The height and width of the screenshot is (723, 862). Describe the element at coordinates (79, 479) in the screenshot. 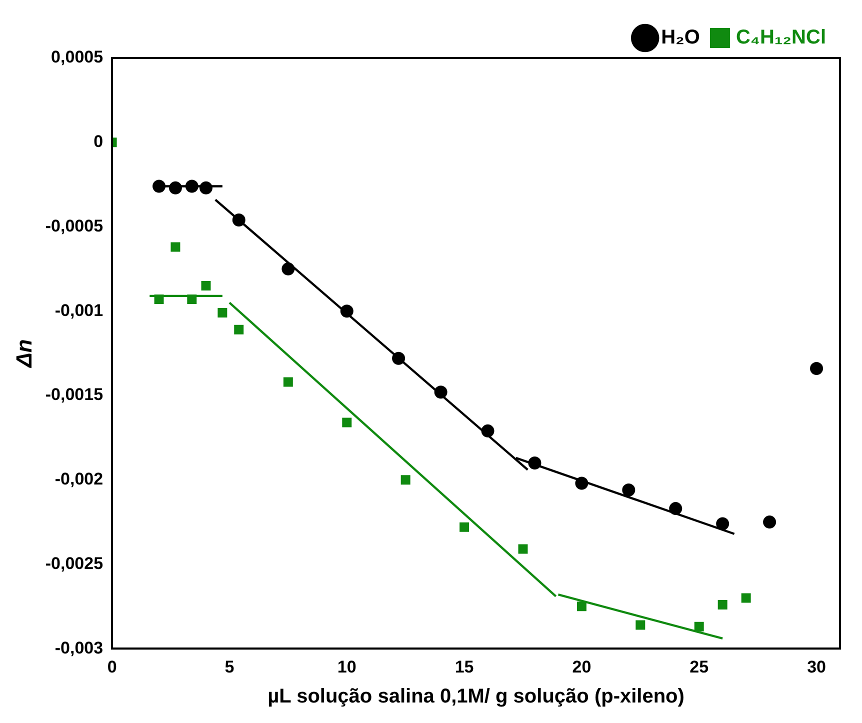

I see `y-tick-label: -0,002` at that location.